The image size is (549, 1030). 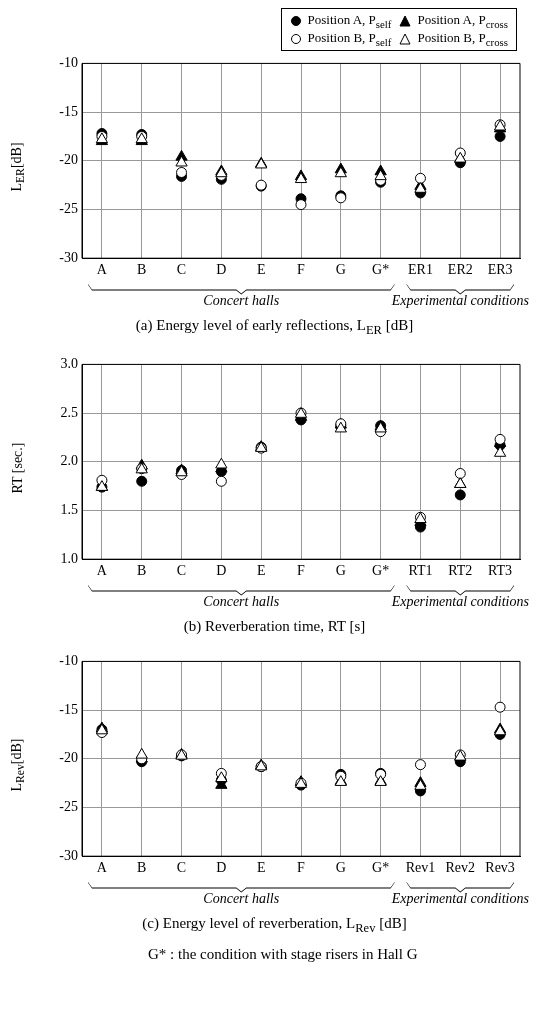 I want to click on x-tick-label: RT3, so click(x=500, y=571).